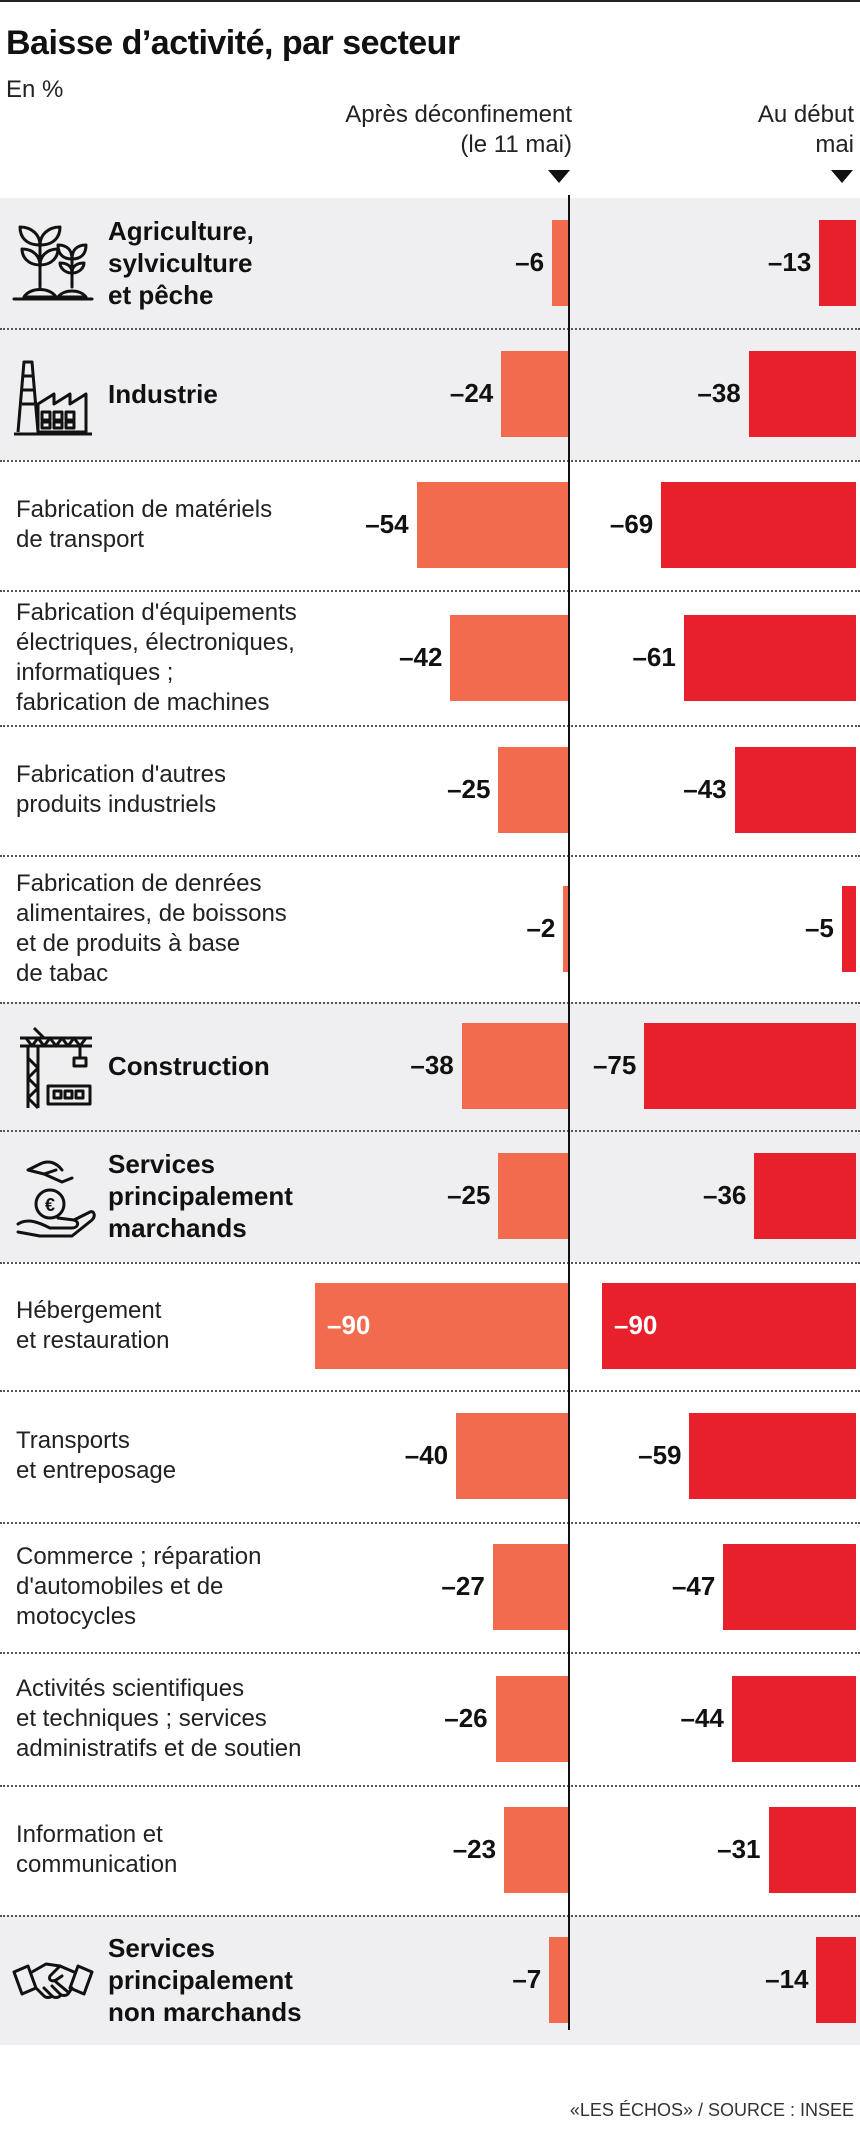 The height and width of the screenshot is (2130, 860). I want to click on category-label-line: d'automobiles et de, so click(120, 1586).